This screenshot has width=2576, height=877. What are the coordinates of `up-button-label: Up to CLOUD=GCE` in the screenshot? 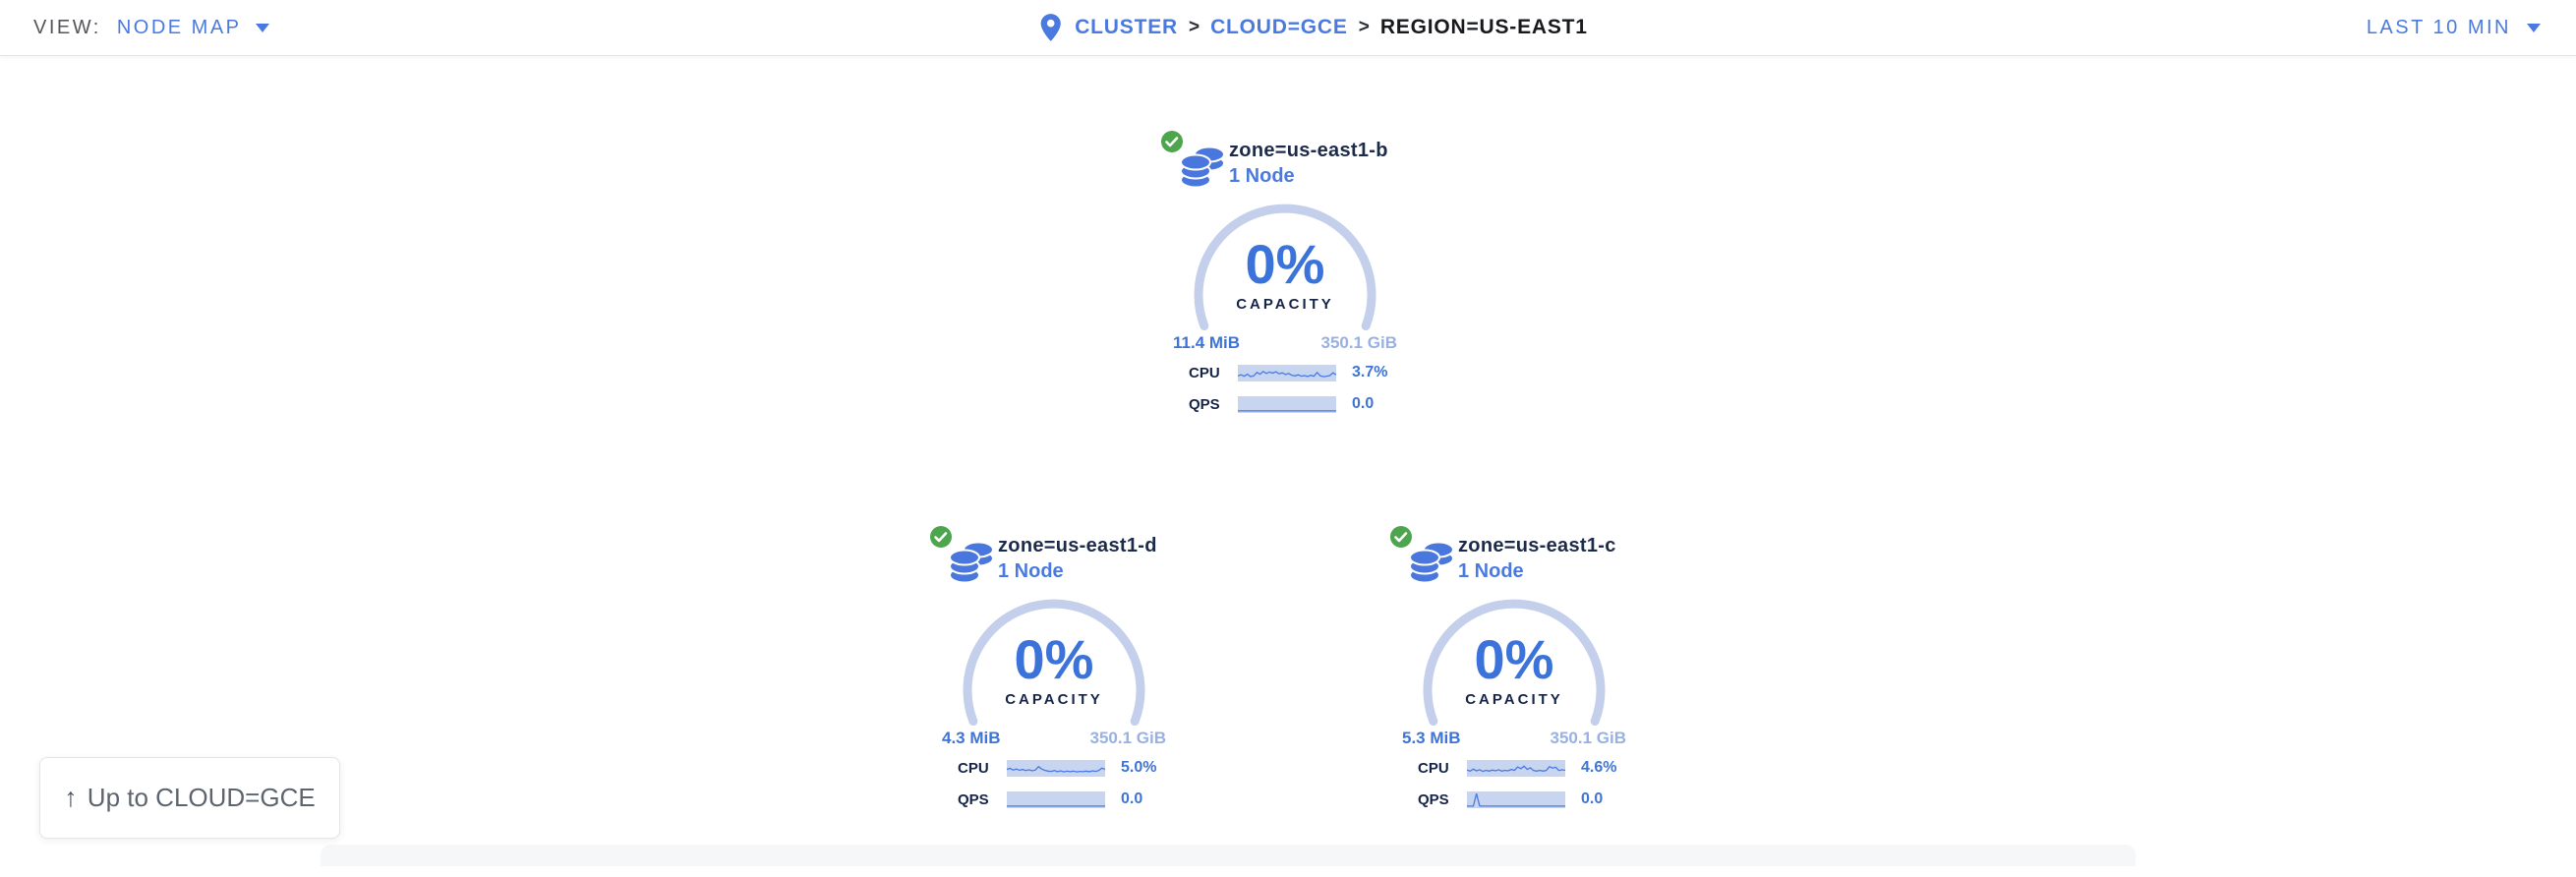 It's located at (201, 797).